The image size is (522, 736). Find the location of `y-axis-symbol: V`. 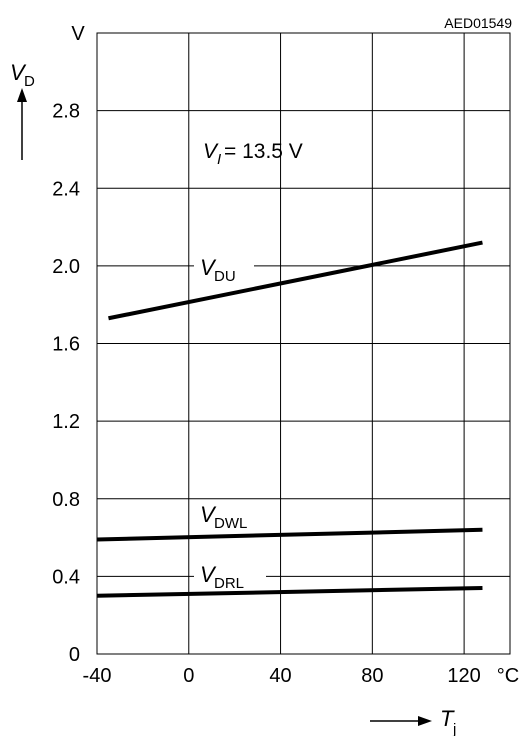

y-axis-symbol: V is located at coordinates (18, 72).